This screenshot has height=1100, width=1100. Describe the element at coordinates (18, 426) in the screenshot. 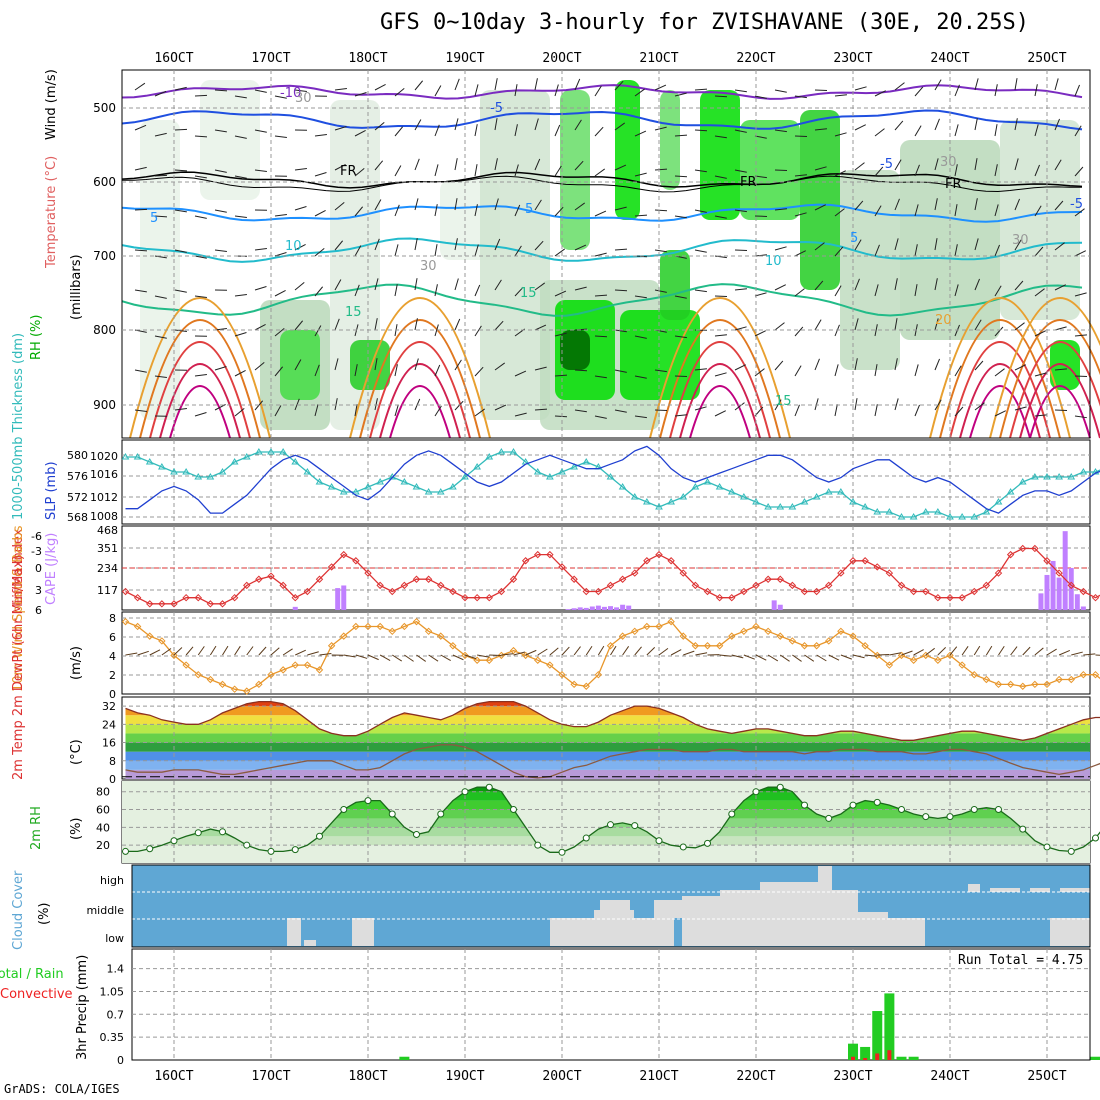

I see `slp-label-left: 1000-500mb Thickness (dm)` at that location.